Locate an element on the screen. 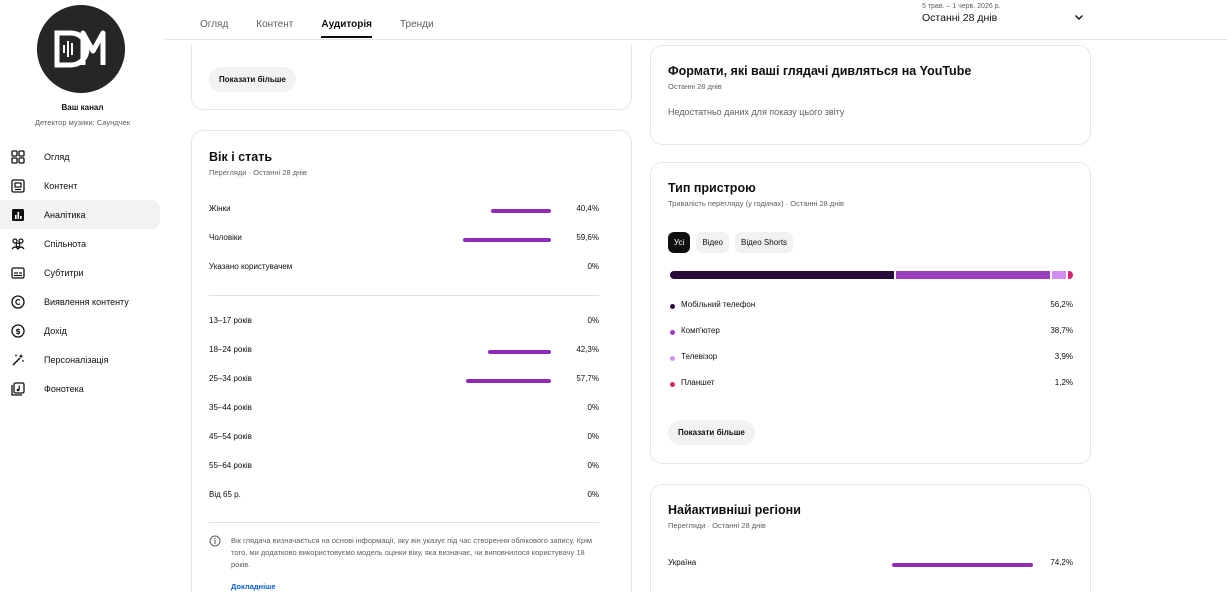  sidebar-item-label: Огляд is located at coordinates (57, 156).